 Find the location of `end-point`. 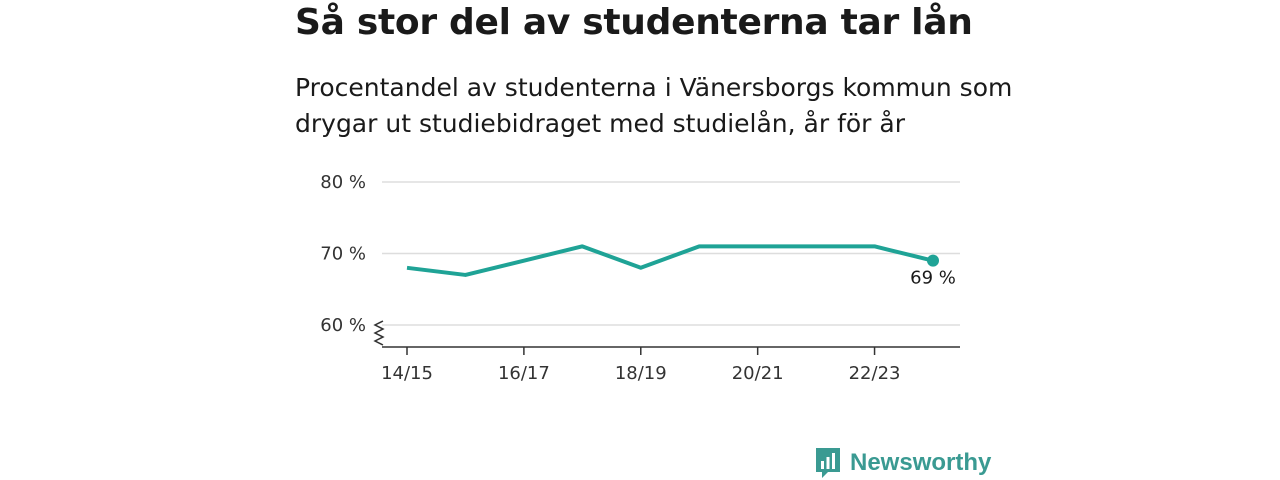

end-point is located at coordinates (933, 260).